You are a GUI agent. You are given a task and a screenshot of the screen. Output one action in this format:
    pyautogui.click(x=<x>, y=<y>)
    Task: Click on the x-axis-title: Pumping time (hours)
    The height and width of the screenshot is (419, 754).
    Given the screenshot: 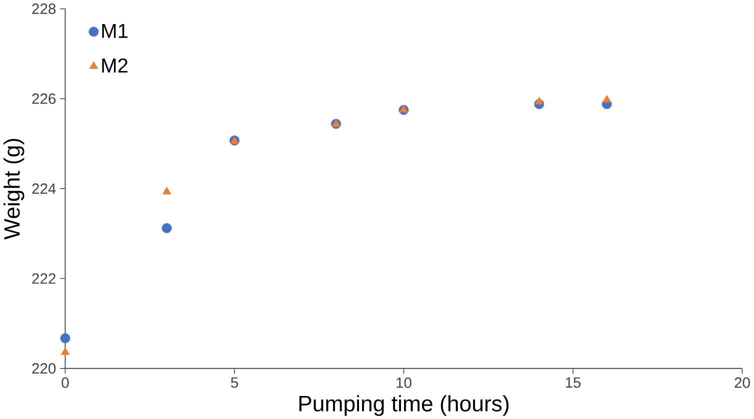 What is the action you would take?
    pyautogui.click(x=403, y=405)
    